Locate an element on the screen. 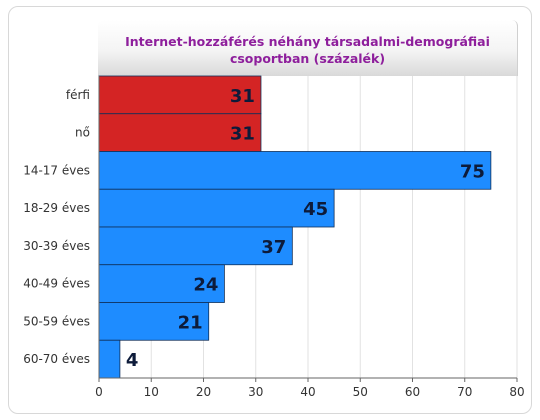  bar-value-label: 24 is located at coordinates (205, 285).